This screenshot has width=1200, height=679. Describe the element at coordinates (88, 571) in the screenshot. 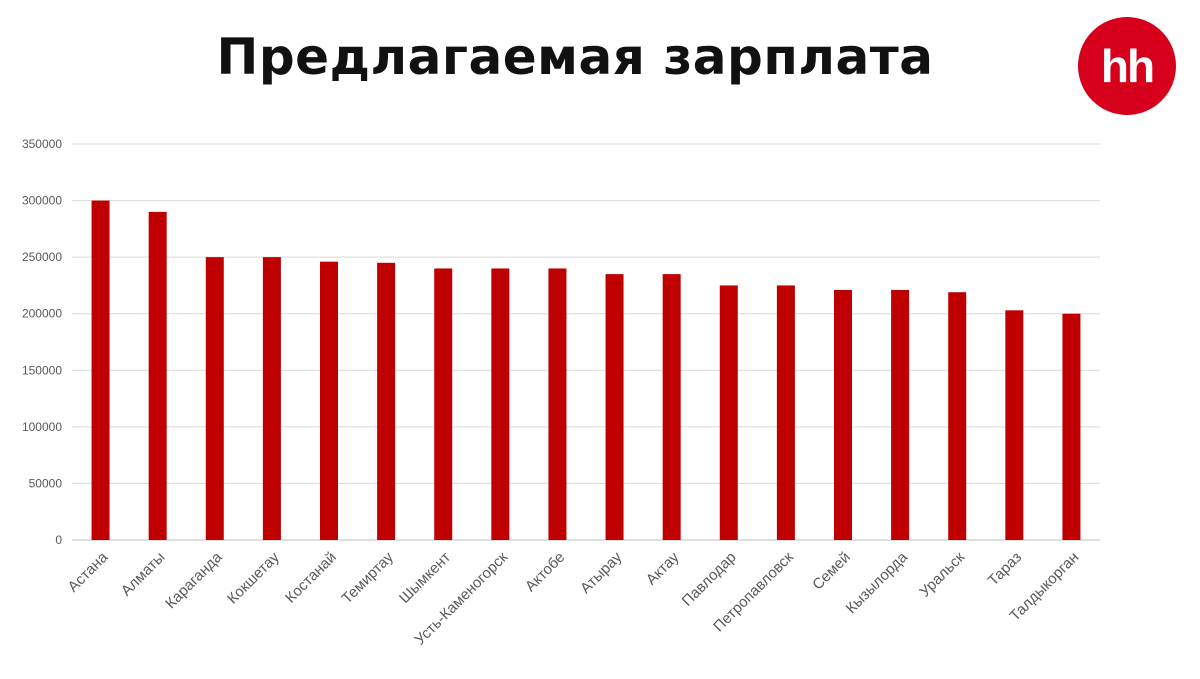

I see `x-category-label: Астана` at that location.